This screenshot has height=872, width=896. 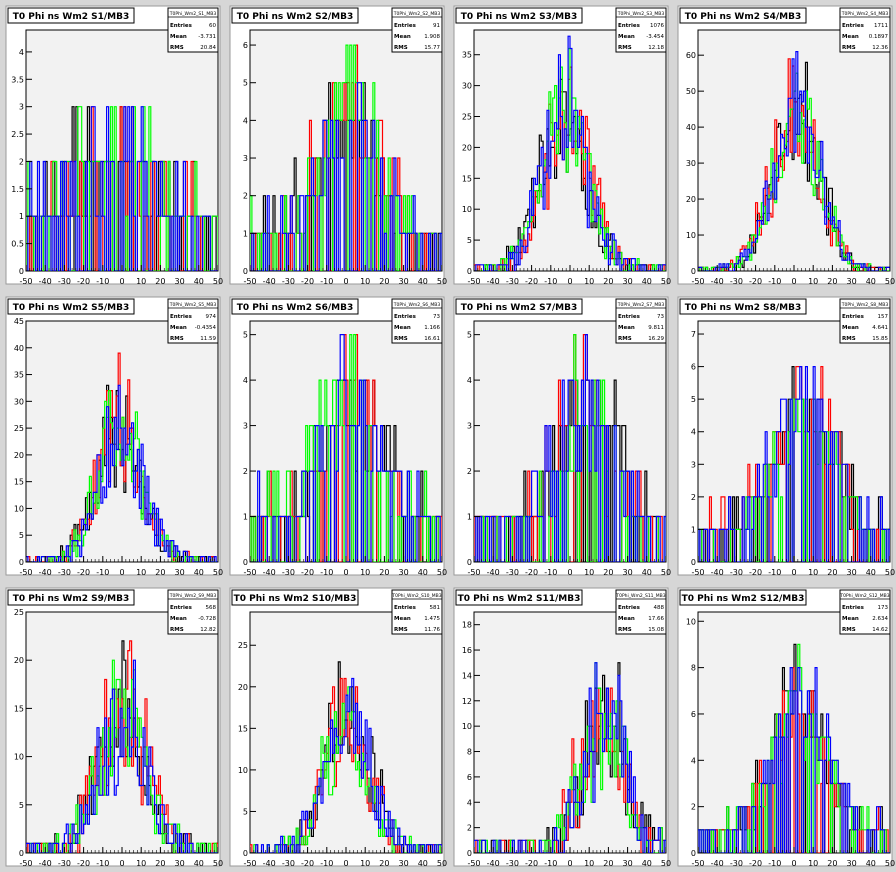 What do you see at coordinates (743, 17) in the screenshot?
I see `chart-title: T0 Phi ns Wm2 S4/MB3` at bounding box center [743, 17].